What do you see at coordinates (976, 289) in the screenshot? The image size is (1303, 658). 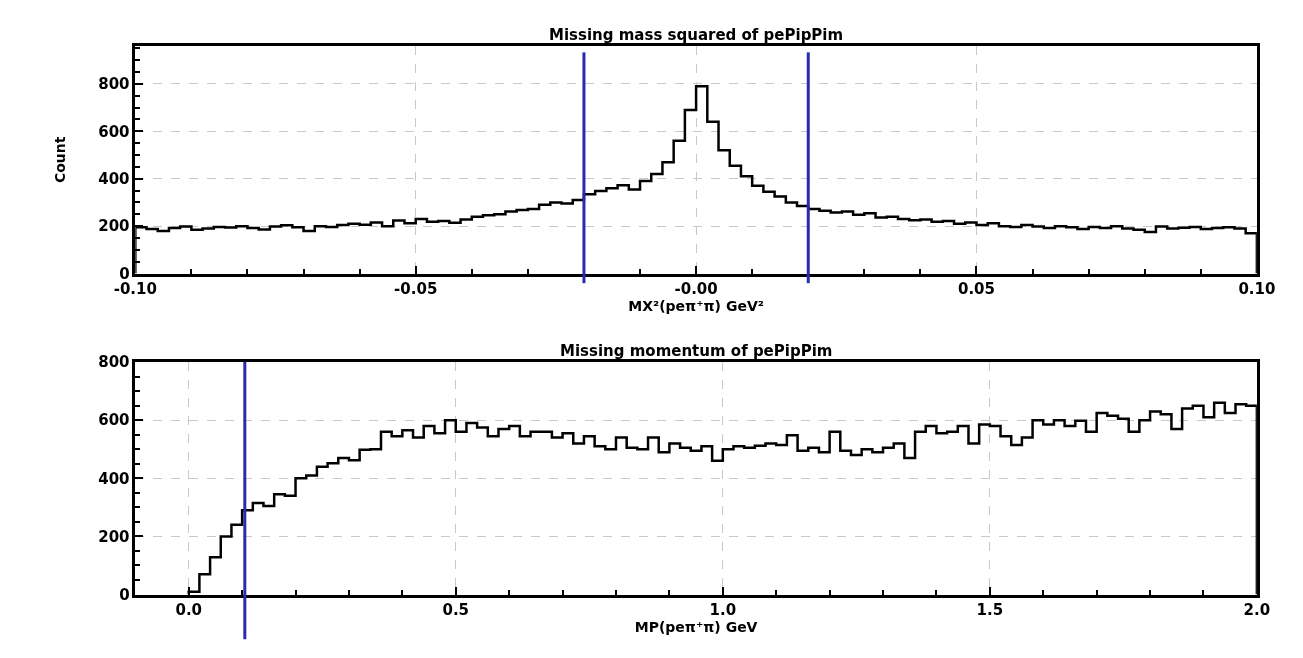 I see `x-tick-label: 0.05` at bounding box center [976, 289].